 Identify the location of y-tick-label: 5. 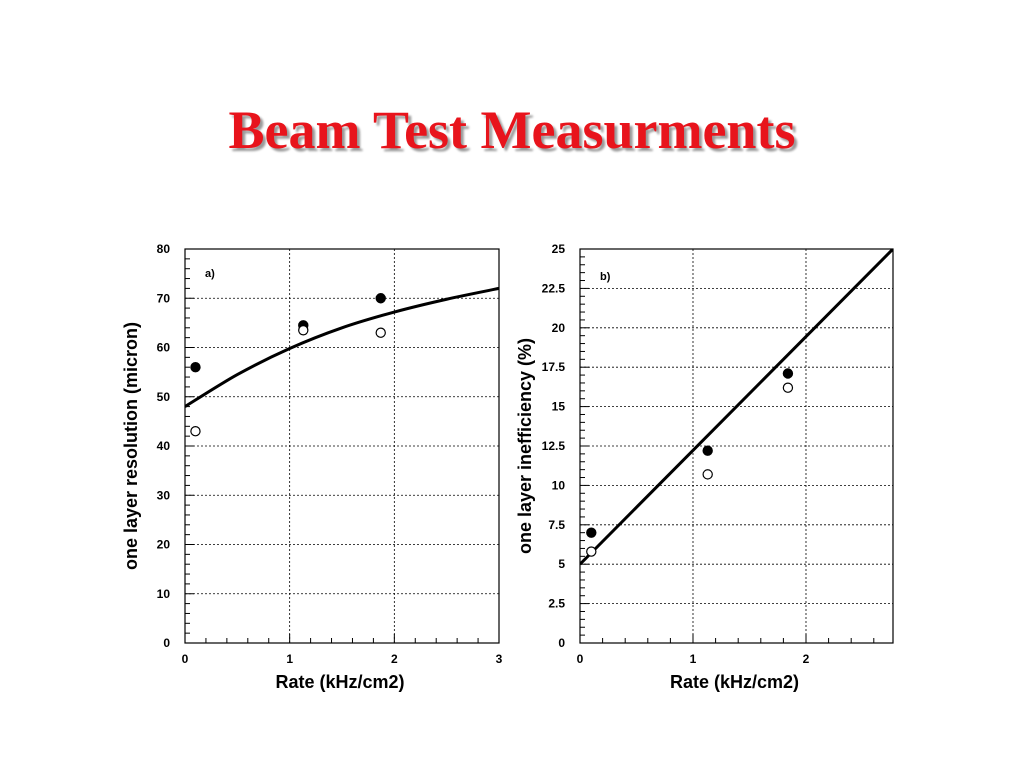
(561, 564).